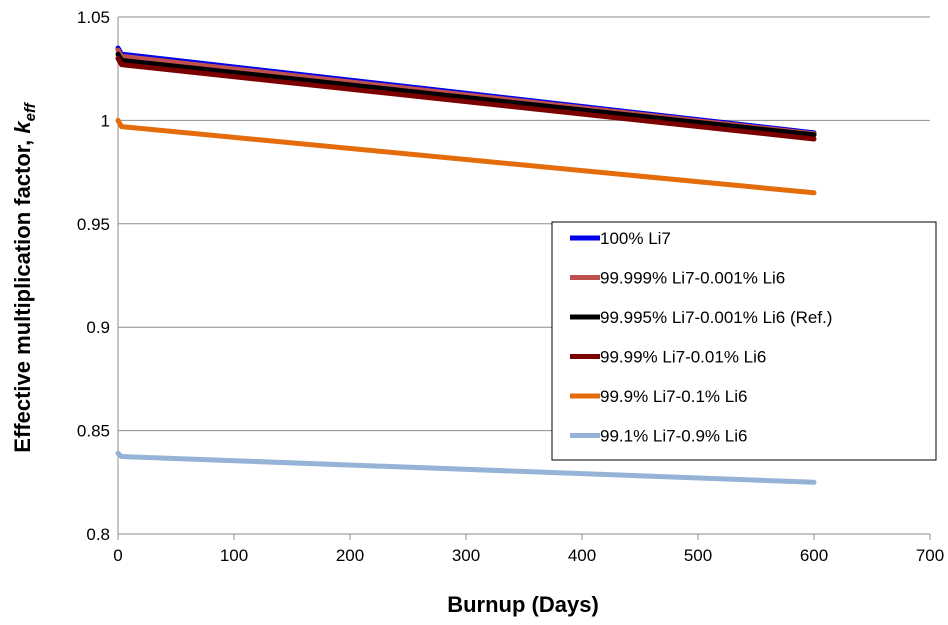 The height and width of the screenshot is (625, 948). I want to click on y-axis-title-symbol: k, so click(22, 127).